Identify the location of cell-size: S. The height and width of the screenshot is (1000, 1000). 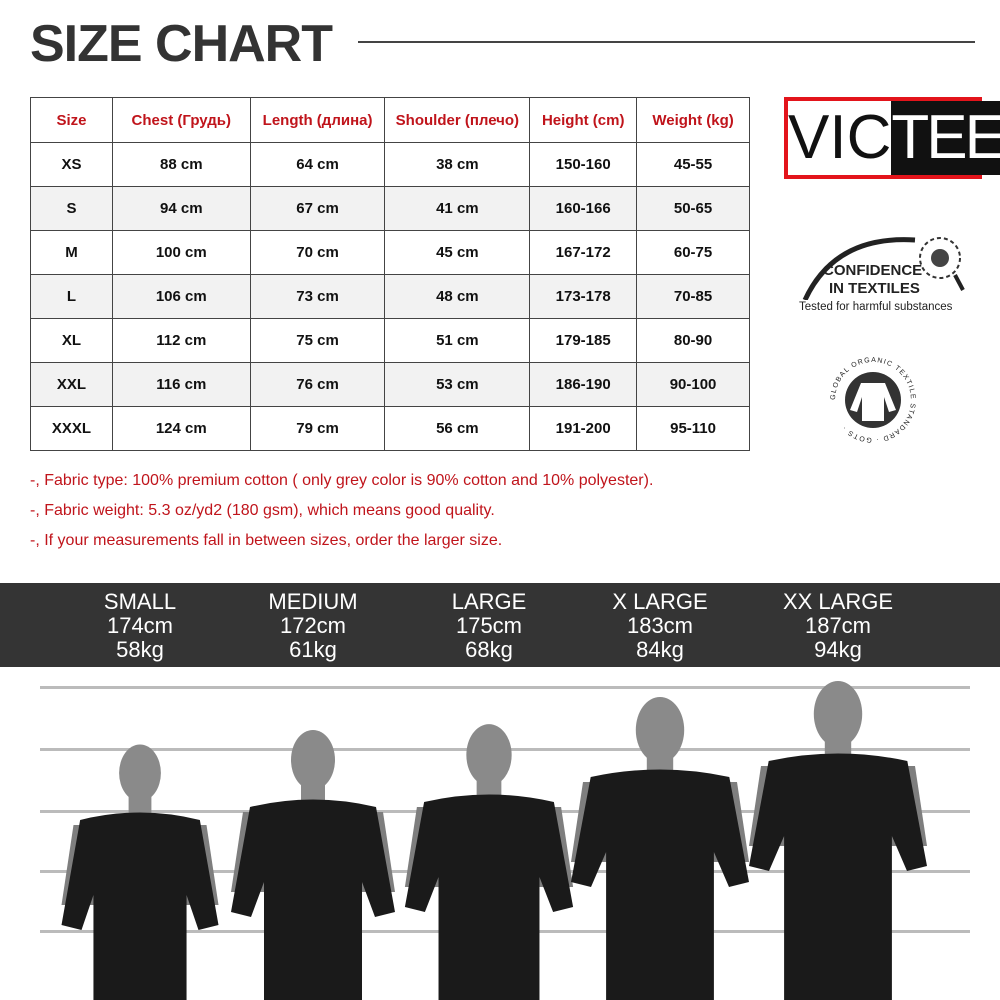
(71, 208).